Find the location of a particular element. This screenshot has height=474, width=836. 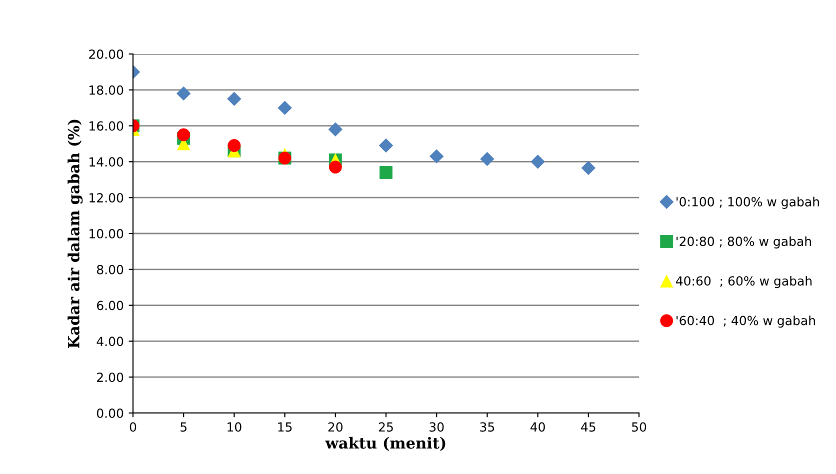

x-tick-label: 0 is located at coordinates (133, 427).